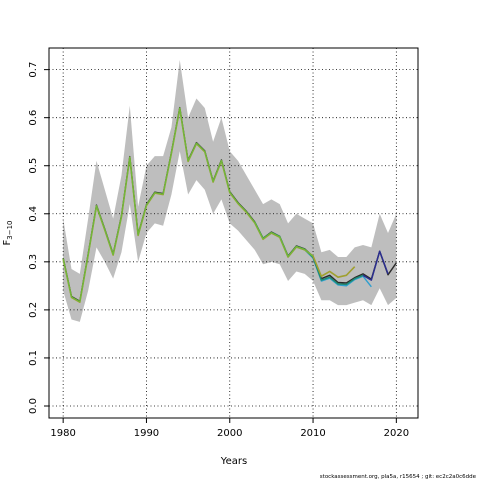 Image resolution: width=480 pixels, height=480 pixels. I want to click on x-axis-title: Years, so click(233, 461).